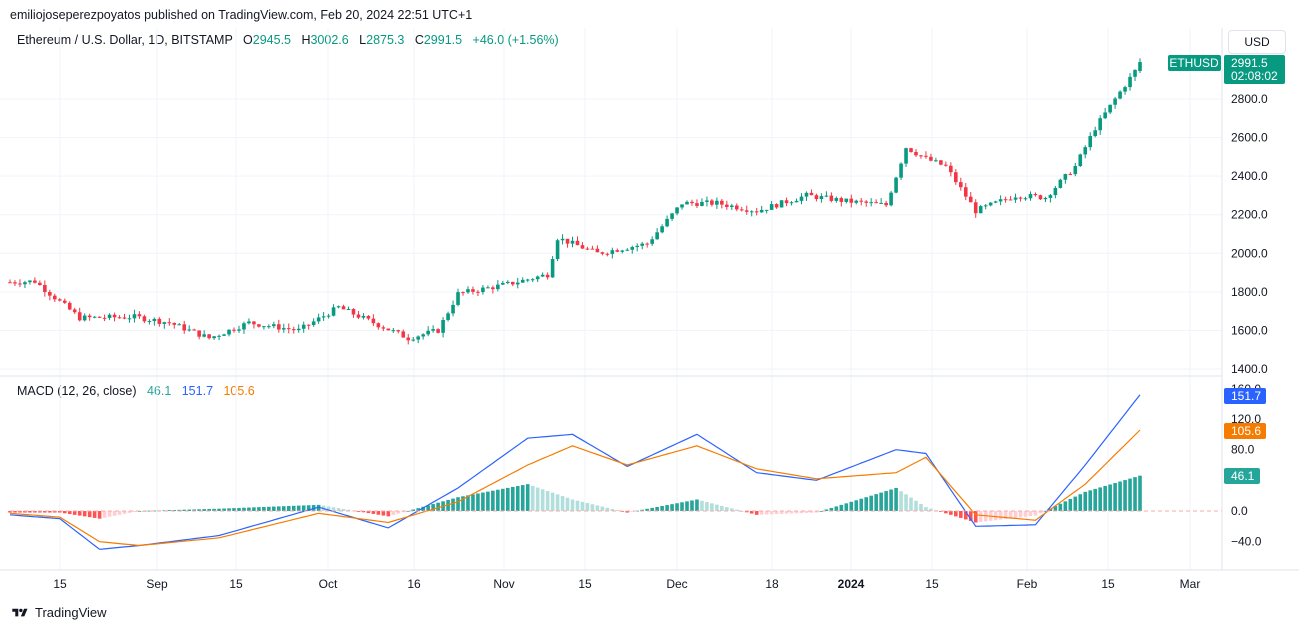 Image resolution: width=1299 pixels, height=630 pixels. Describe the element at coordinates (159, 391) in the screenshot. I see `macd-hist-value: 46.1` at that location.